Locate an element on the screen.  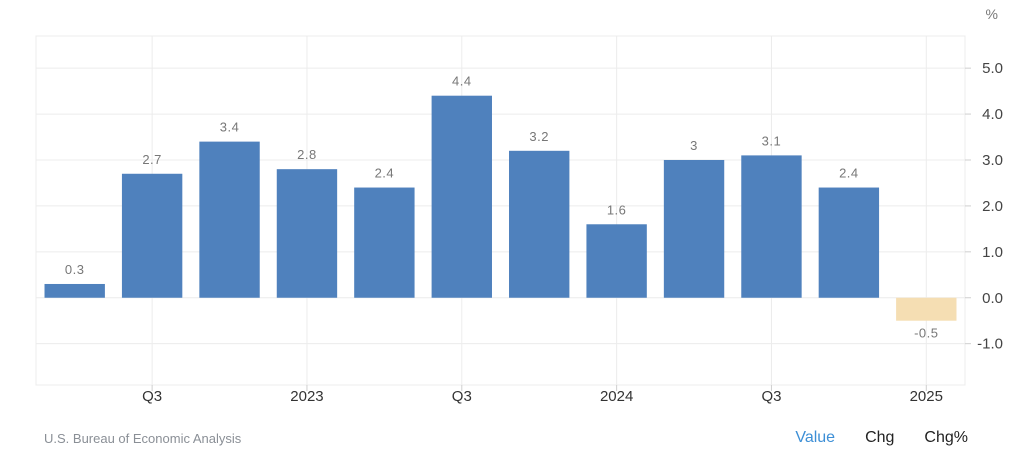
mode-switcher: Value Chg Chg% is located at coordinates (881, 438).